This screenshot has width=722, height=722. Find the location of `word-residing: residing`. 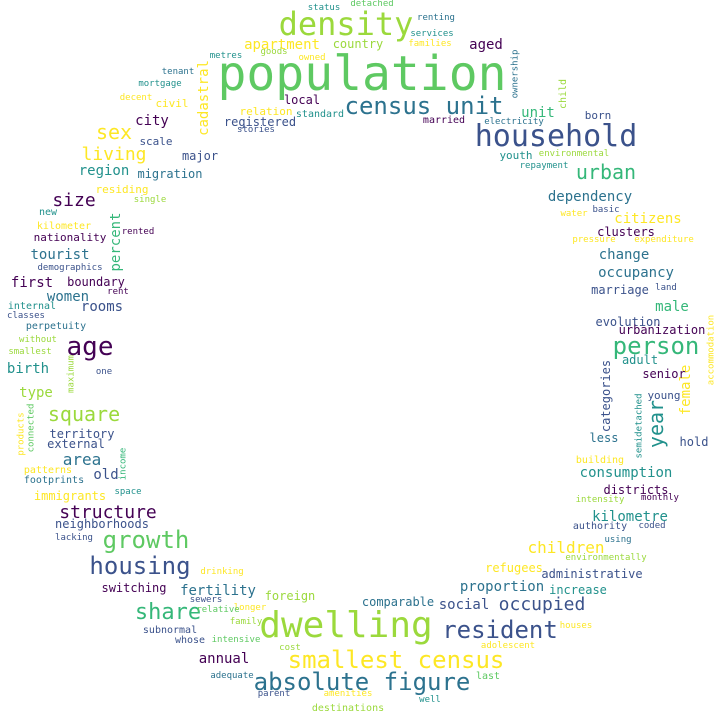

word-residing: residing is located at coordinates (122, 189).